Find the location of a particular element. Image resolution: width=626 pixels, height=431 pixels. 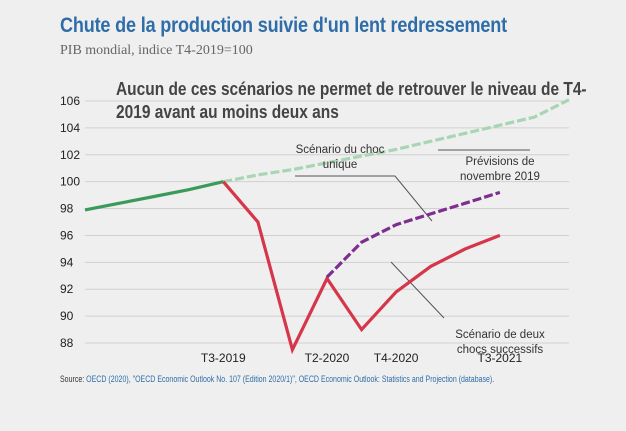

series-line-forecast is located at coordinates (396, 141).